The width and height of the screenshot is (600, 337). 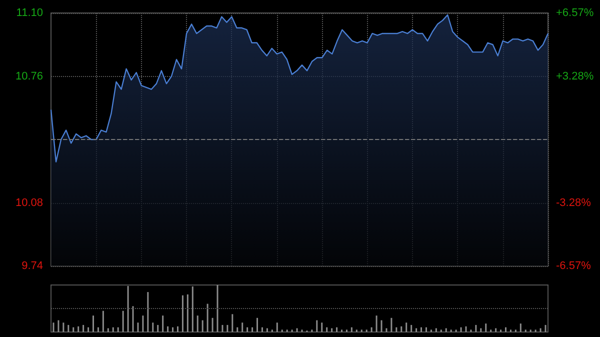 I want to click on y-tick-label: 10.76, so click(x=29, y=76).